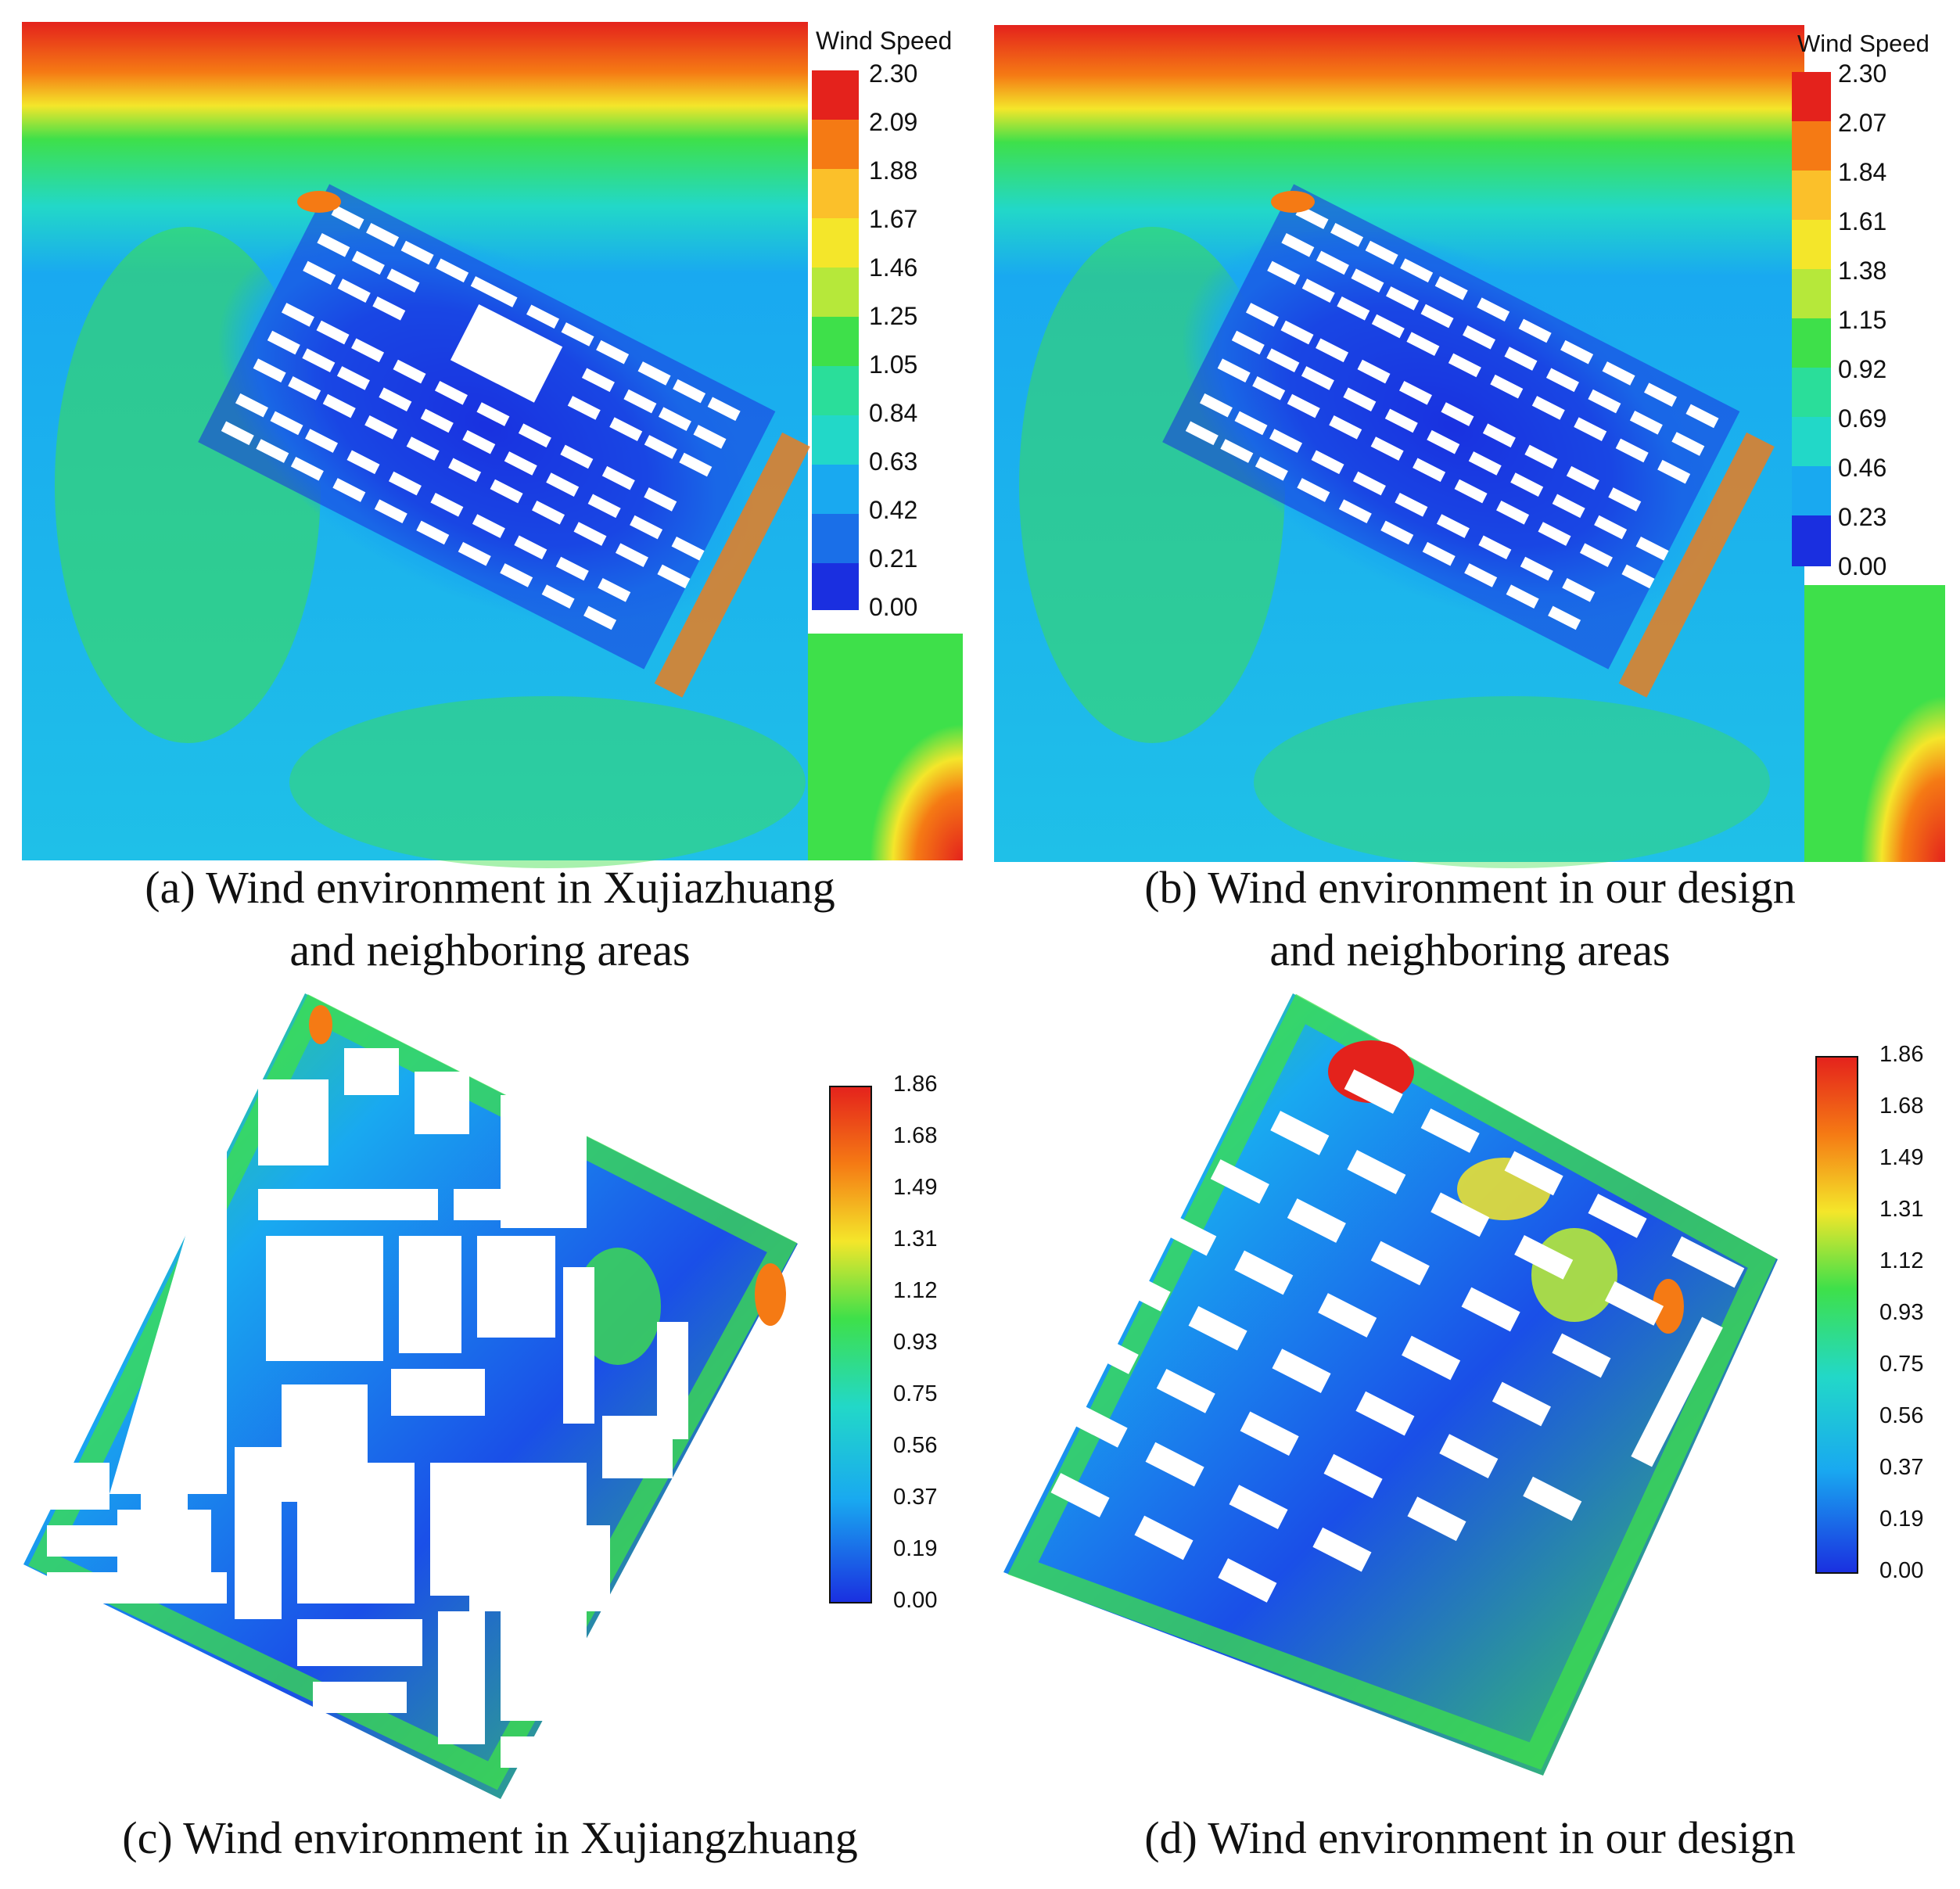  What do you see at coordinates (893, 316) in the screenshot?
I see `legend-tick: 1.25` at bounding box center [893, 316].